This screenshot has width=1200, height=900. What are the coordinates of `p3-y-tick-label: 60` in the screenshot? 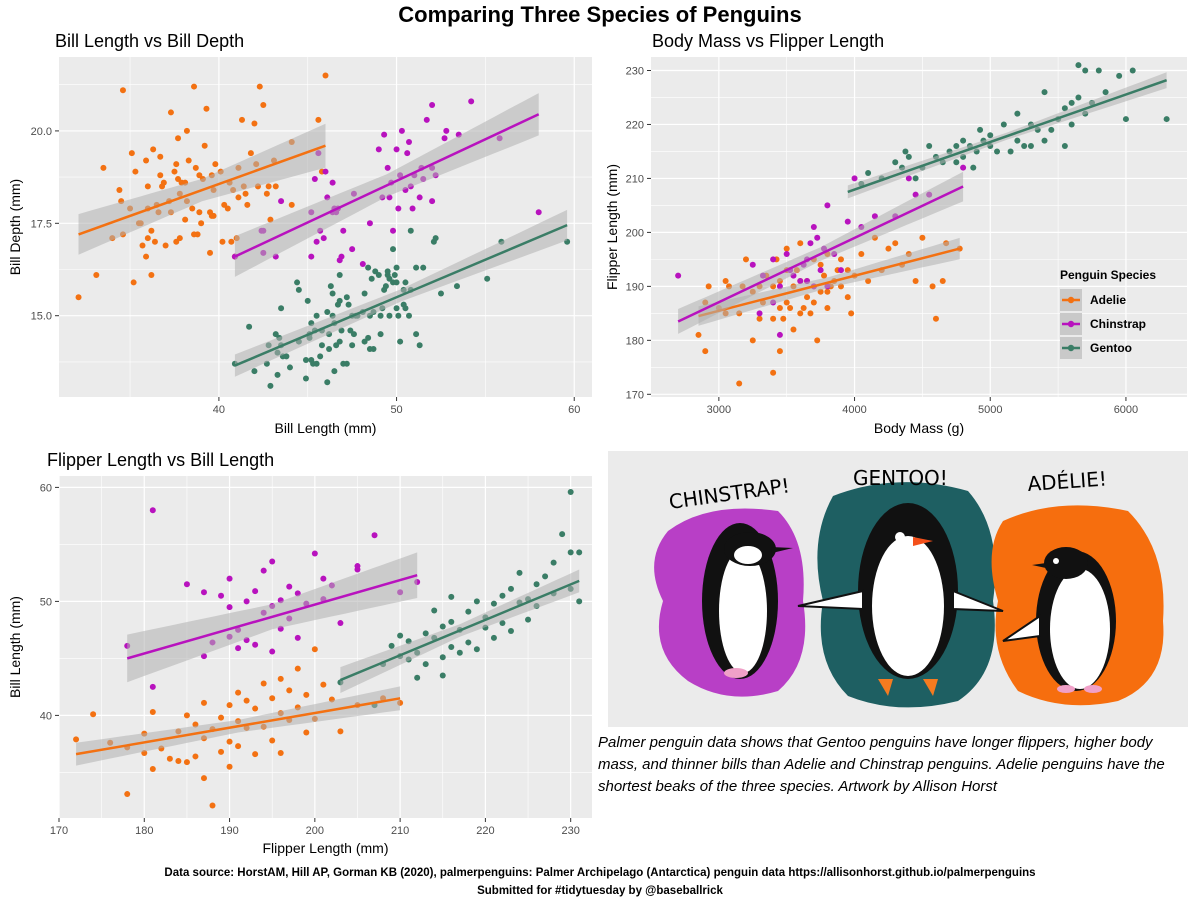 It's located at (46, 488).